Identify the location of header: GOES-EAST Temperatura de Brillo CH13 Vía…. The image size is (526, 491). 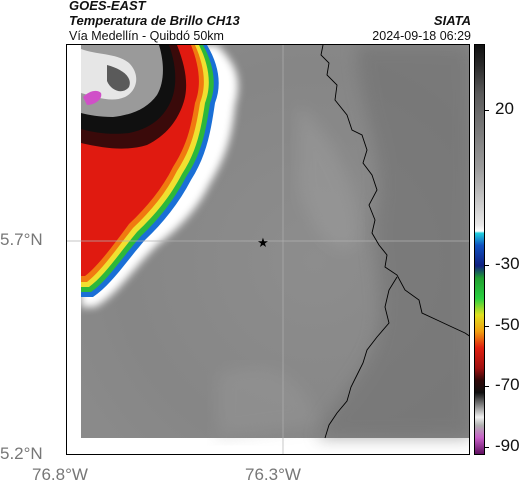
(263, 22).